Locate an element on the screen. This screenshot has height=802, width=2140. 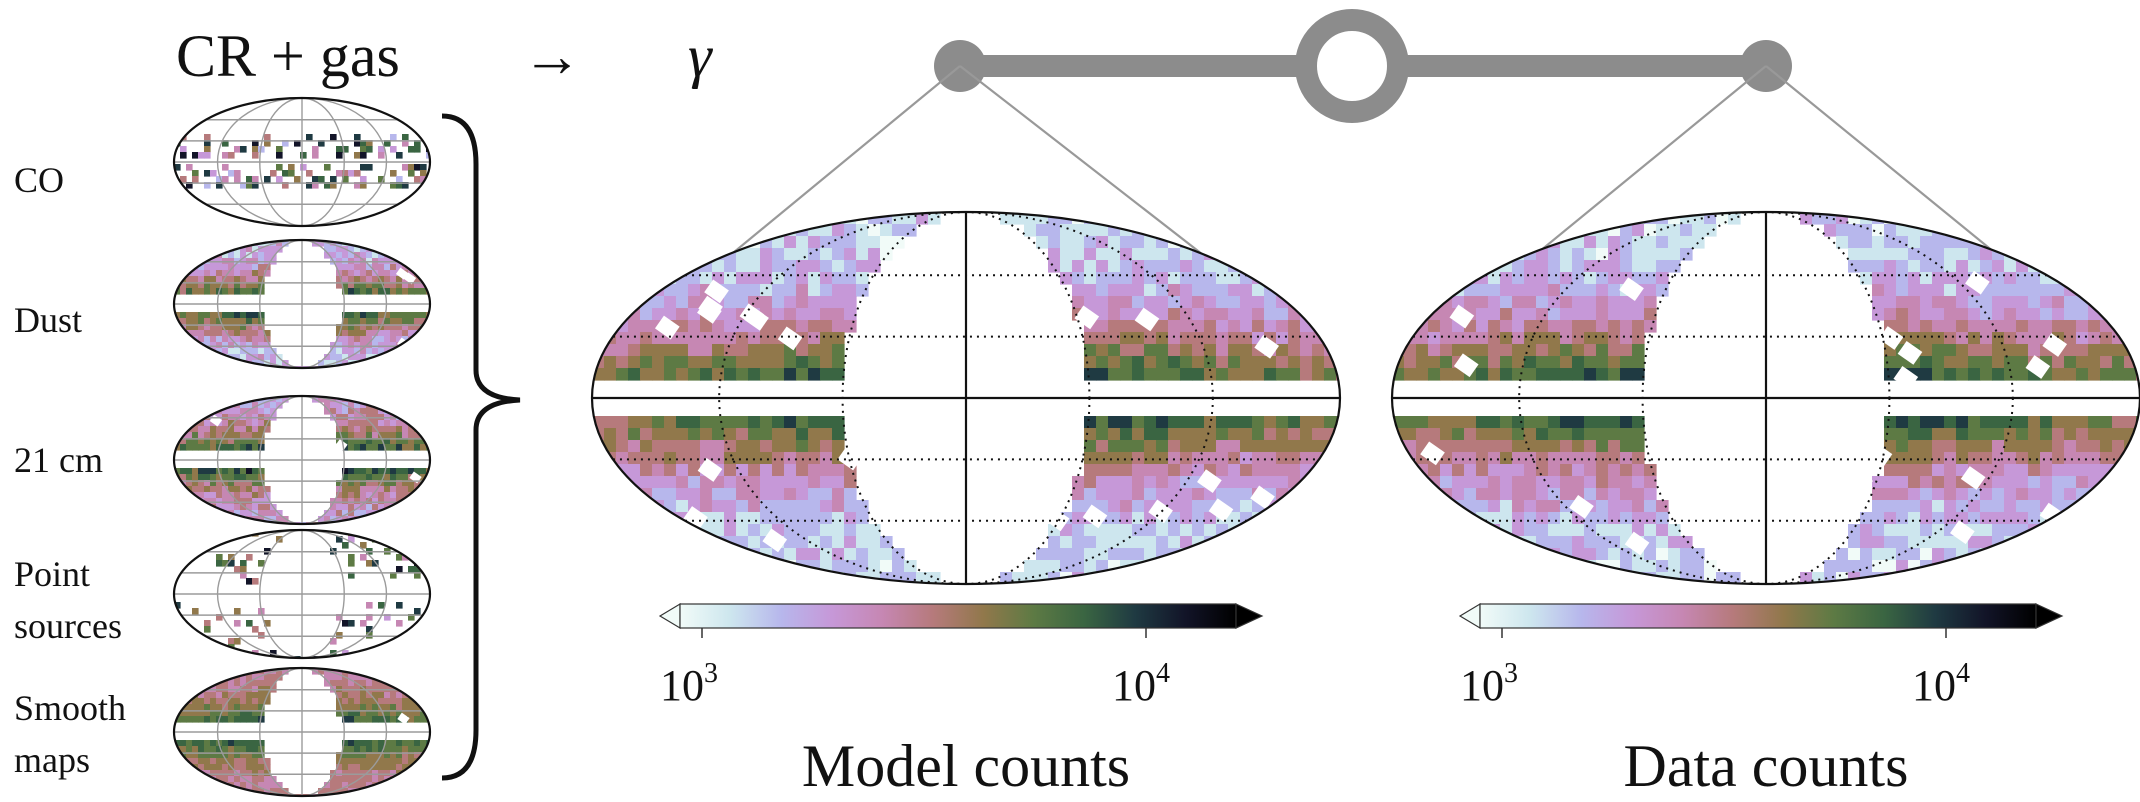
template-labels: CO Dust 21 cm Point sources Smooth maps is located at coordinates (70, 470).